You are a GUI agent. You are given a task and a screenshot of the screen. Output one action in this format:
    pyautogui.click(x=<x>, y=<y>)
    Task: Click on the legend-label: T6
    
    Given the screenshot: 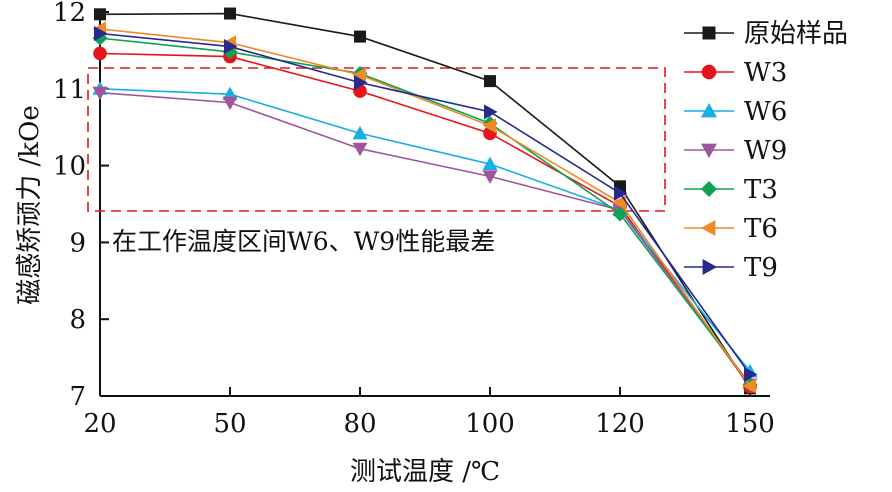 What is the action you would take?
    pyautogui.click(x=761, y=229)
    